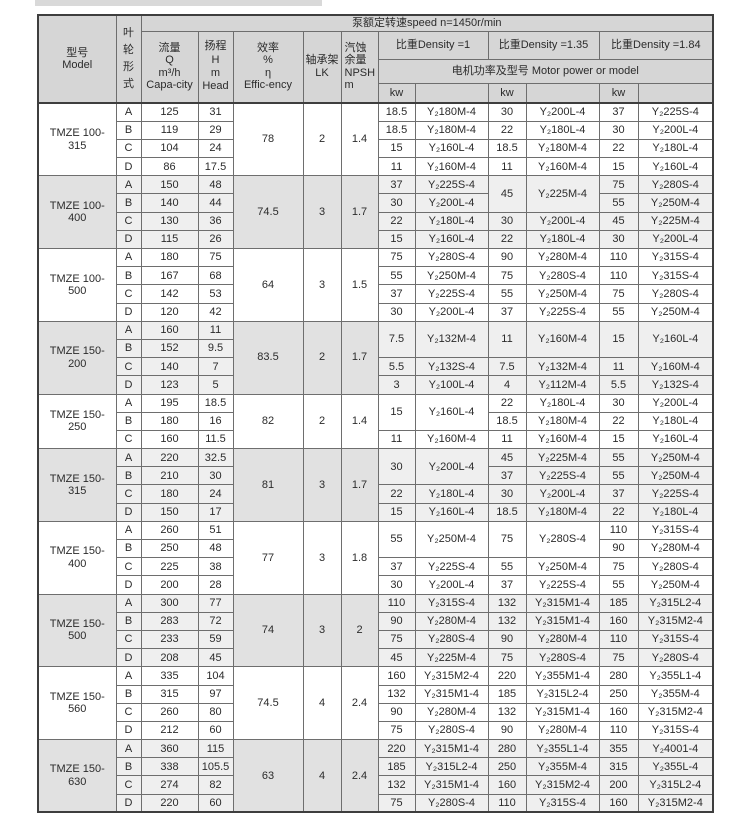 Image resolution: width=750 pixels, height=823 pixels. Describe the element at coordinates (215, 221) in the screenshot. I see `head-cell: 36` at that location.